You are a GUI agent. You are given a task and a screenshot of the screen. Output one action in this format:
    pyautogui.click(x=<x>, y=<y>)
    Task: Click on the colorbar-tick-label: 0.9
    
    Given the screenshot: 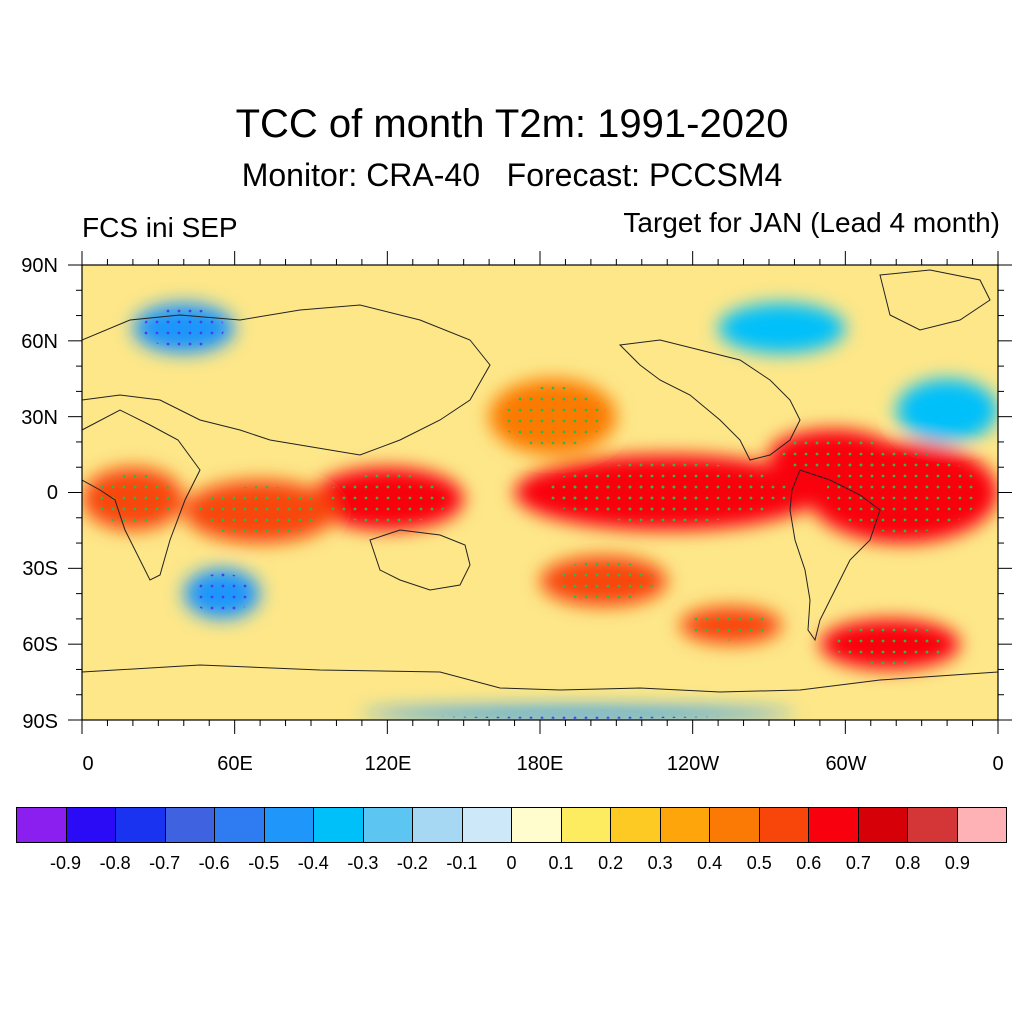 What is the action you would take?
    pyautogui.click(x=957, y=863)
    